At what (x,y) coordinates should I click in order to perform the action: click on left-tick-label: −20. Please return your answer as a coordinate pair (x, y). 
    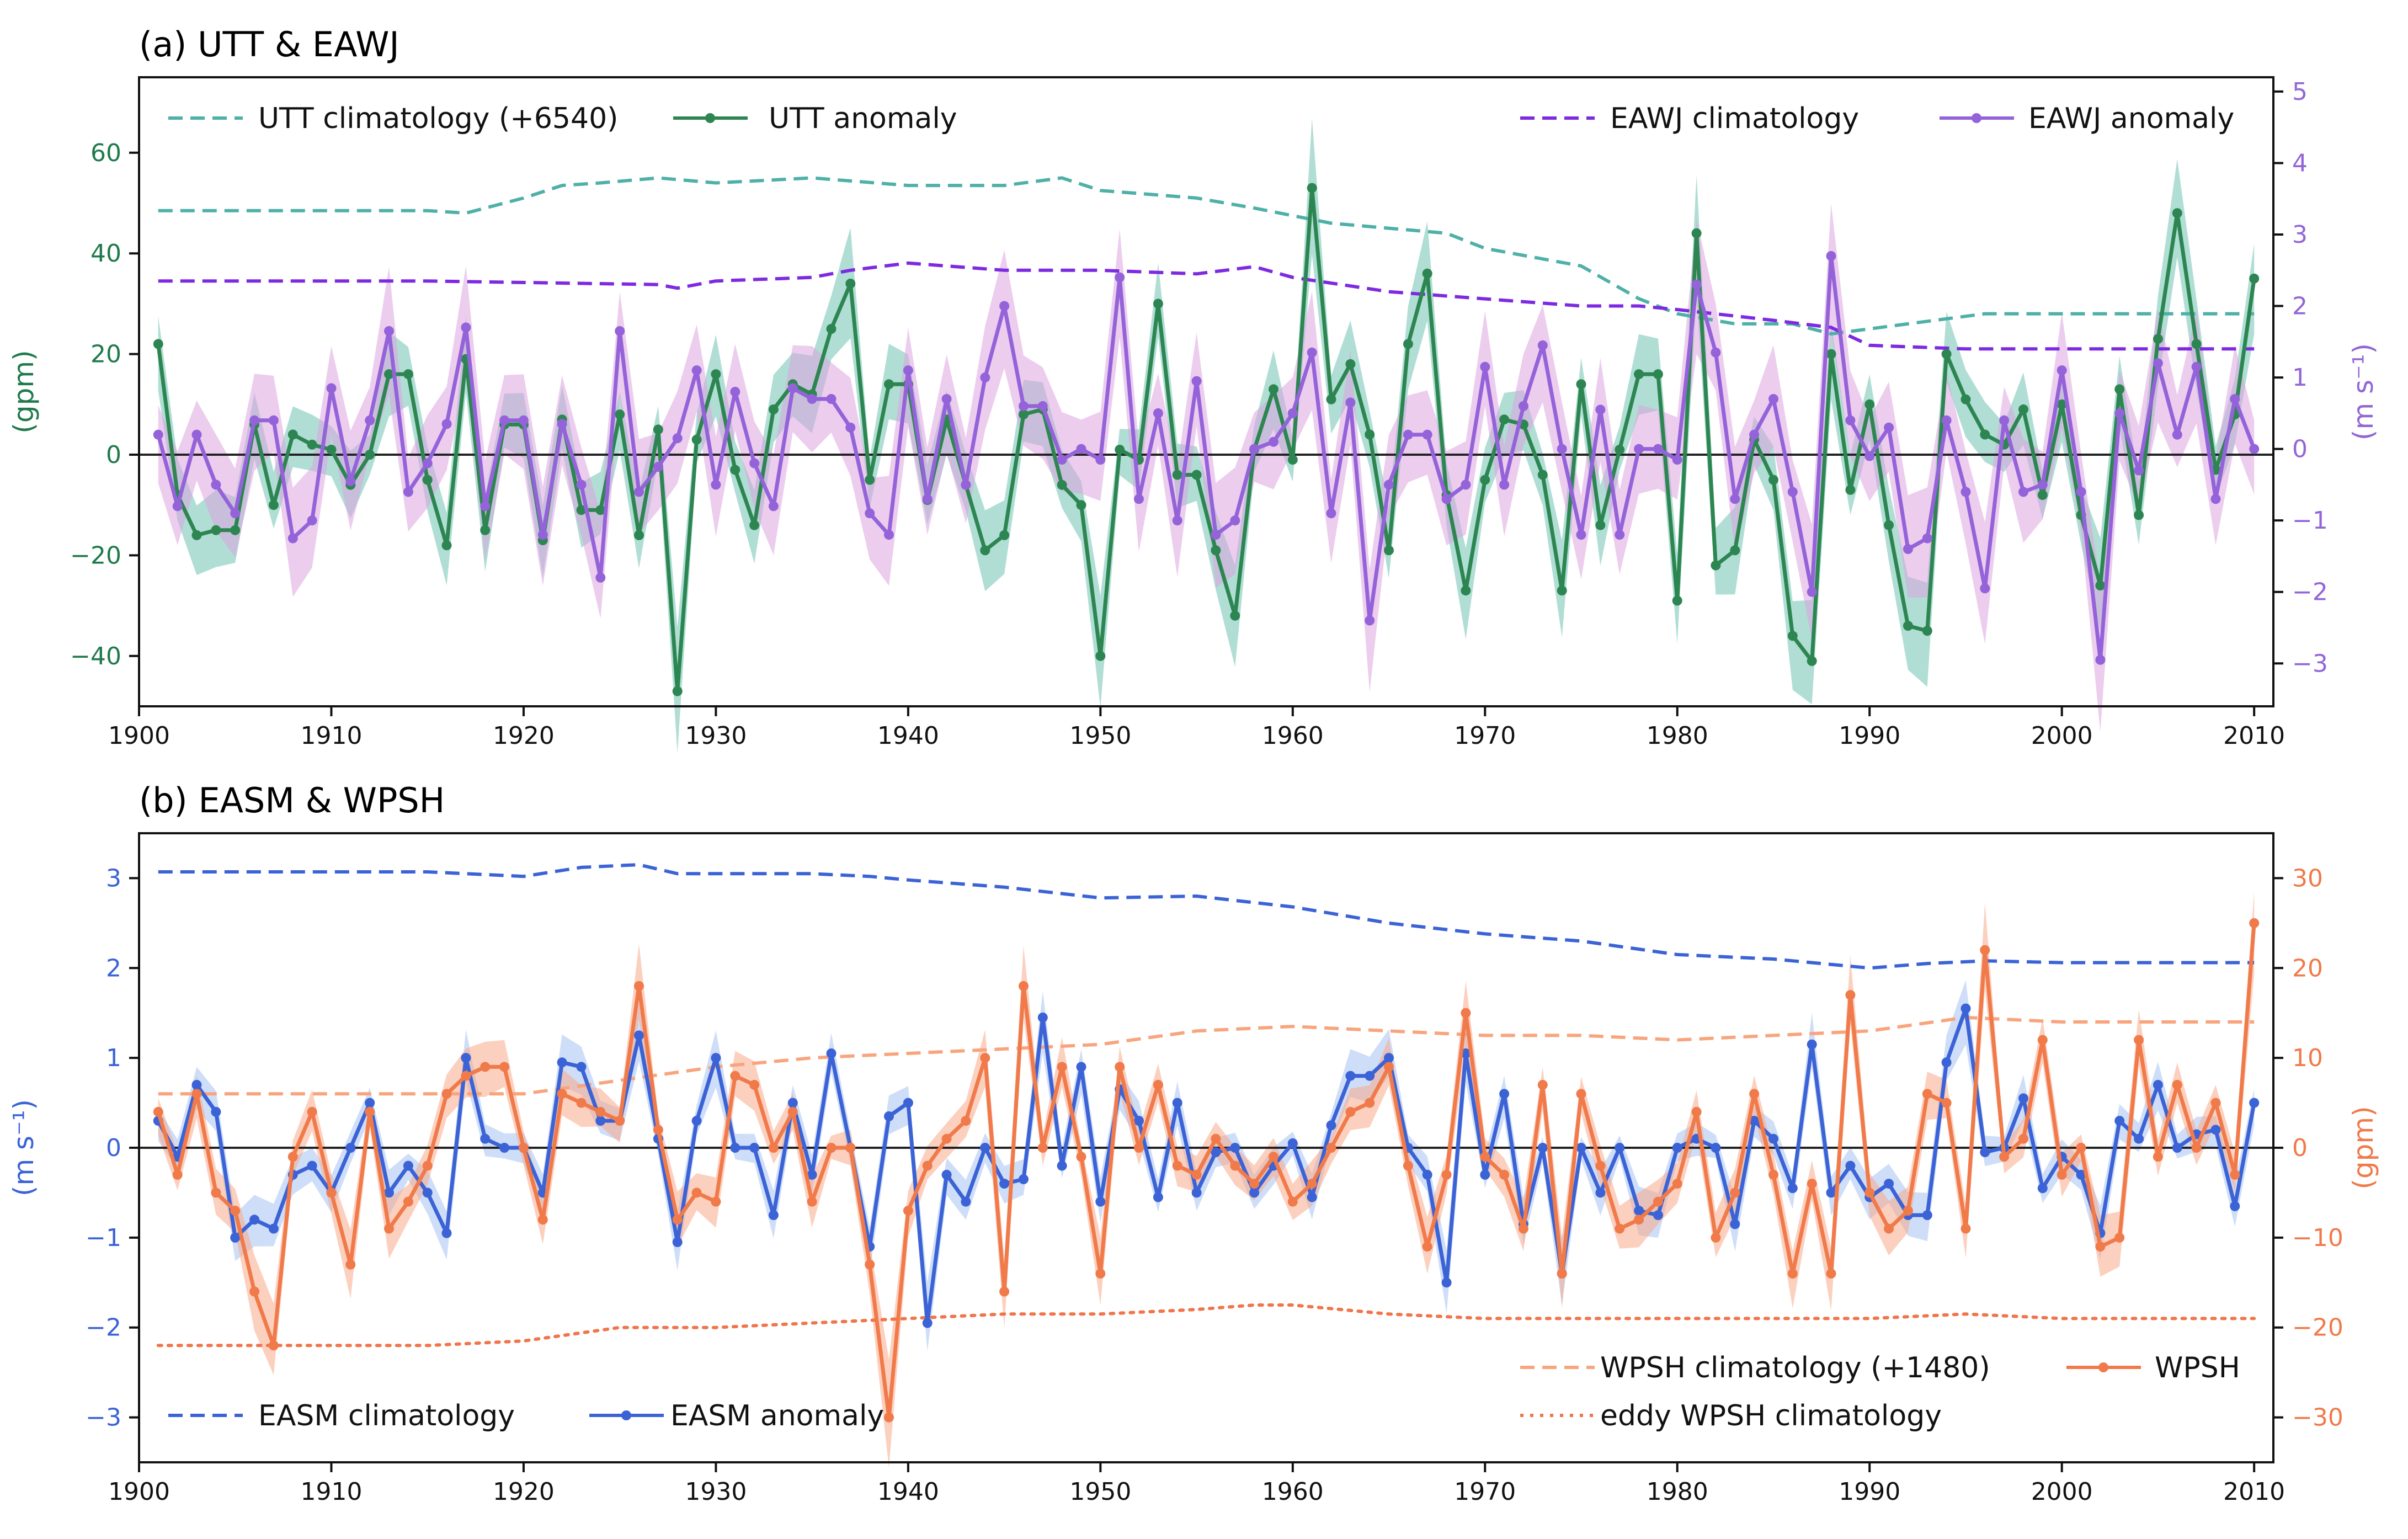
    Looking at the image, I should click on (96, 555).